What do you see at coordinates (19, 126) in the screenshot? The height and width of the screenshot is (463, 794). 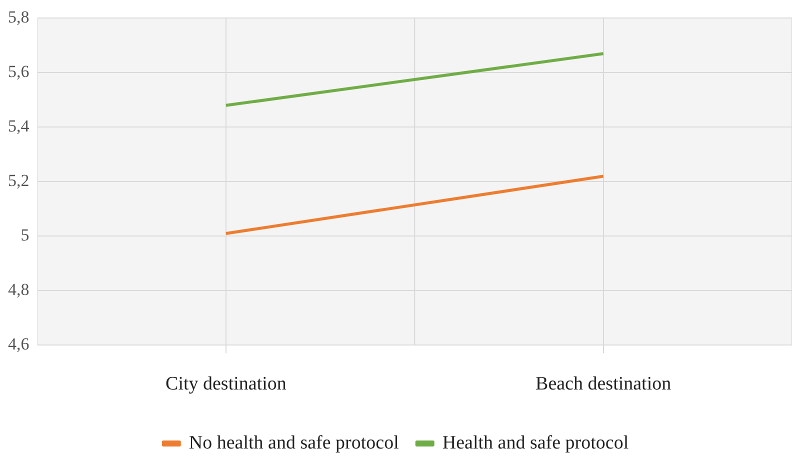 I see `y-tick-label: 5,4` at bounding box center [19, 126].